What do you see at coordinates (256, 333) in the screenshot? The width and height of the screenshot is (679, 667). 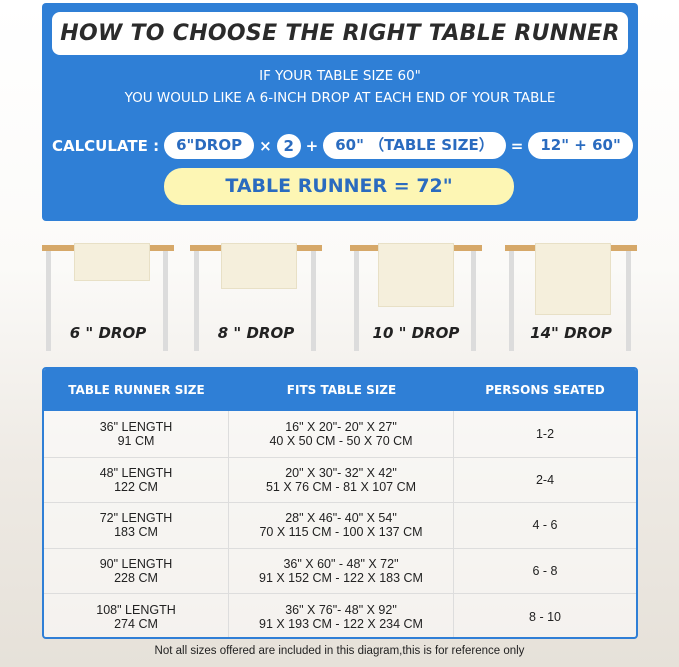 I see `drop-label: 8 " DROP` at bounding box center [256, 333].